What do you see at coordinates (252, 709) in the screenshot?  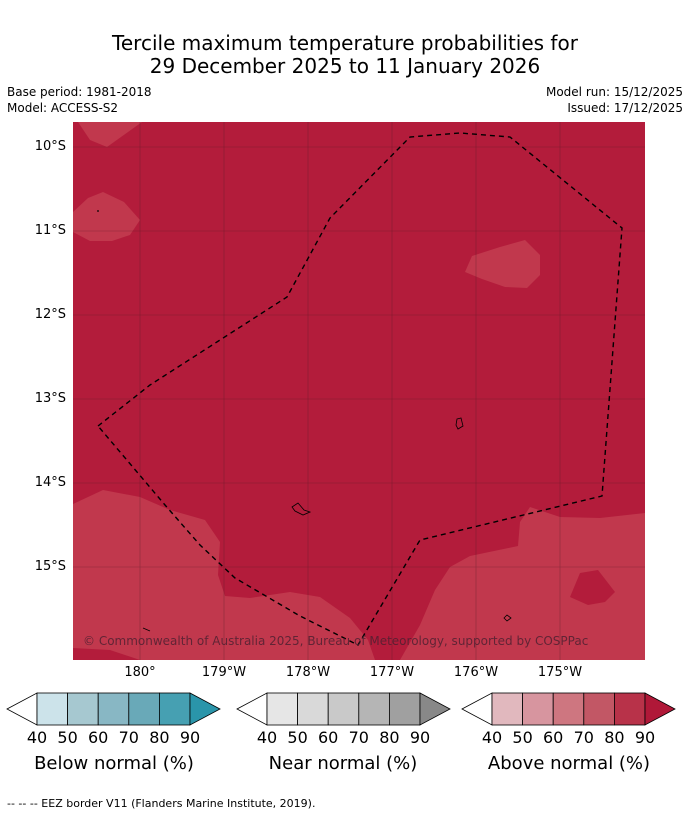 I see `legend-near-arrow-low` at bounding box center [252, 709].